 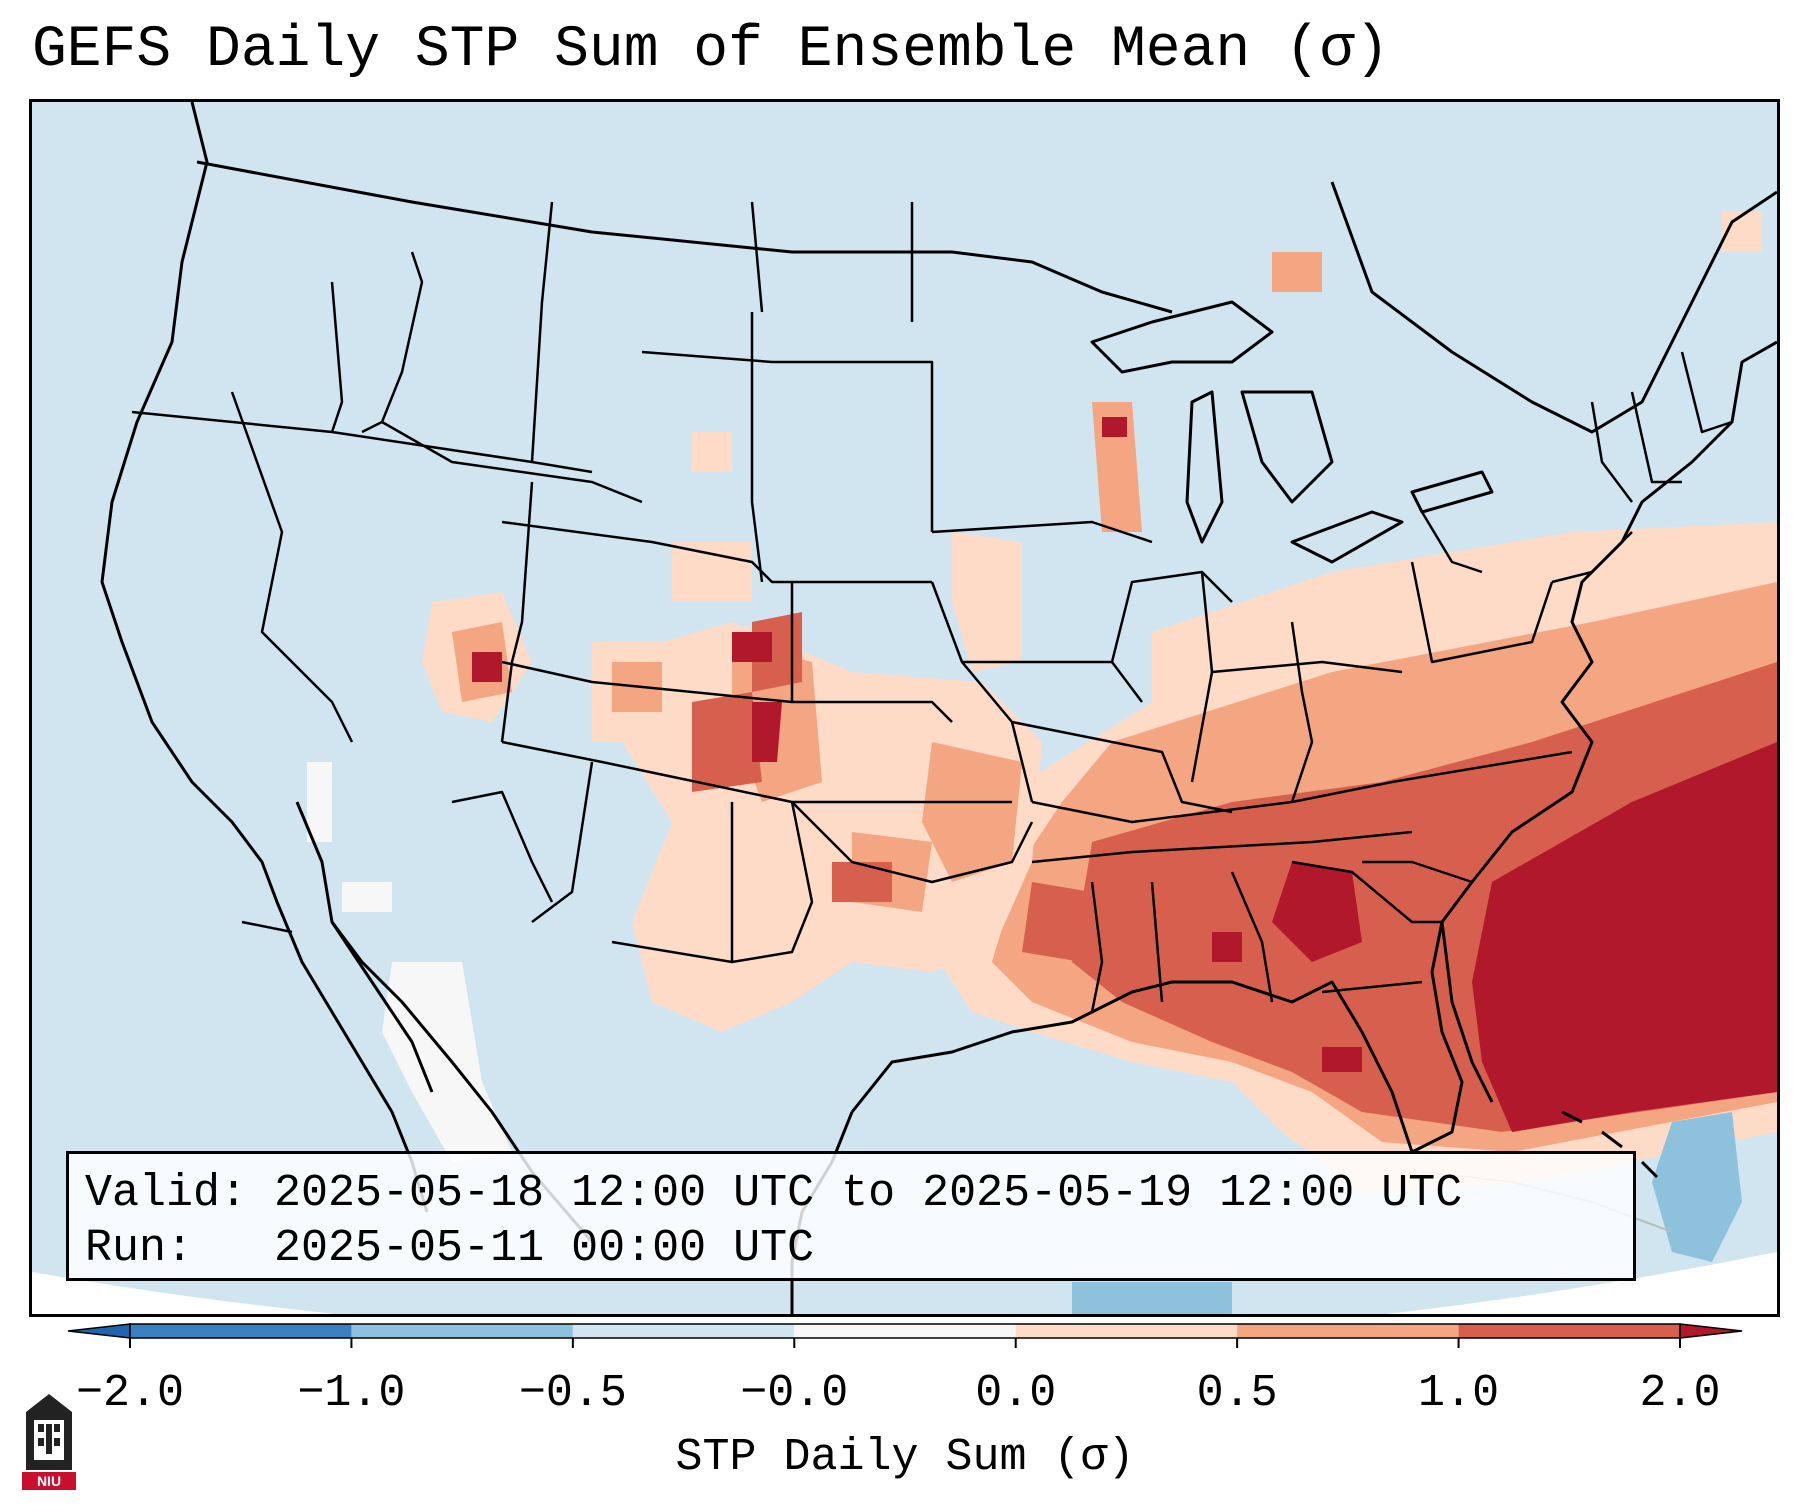 I want to click on colorbar-graphic, so click(x=905, y=1335).